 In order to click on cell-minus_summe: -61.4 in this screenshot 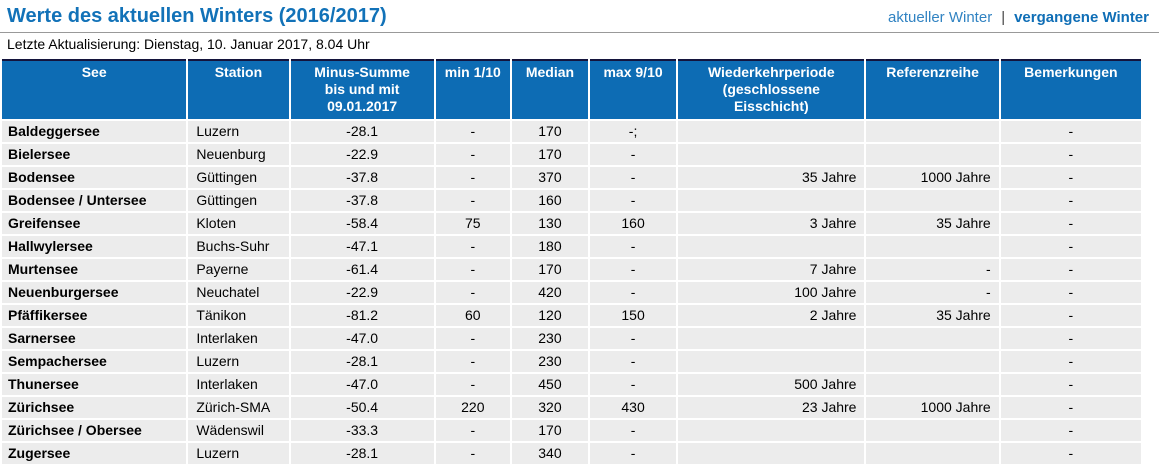, I will do `click(362, 269)`.